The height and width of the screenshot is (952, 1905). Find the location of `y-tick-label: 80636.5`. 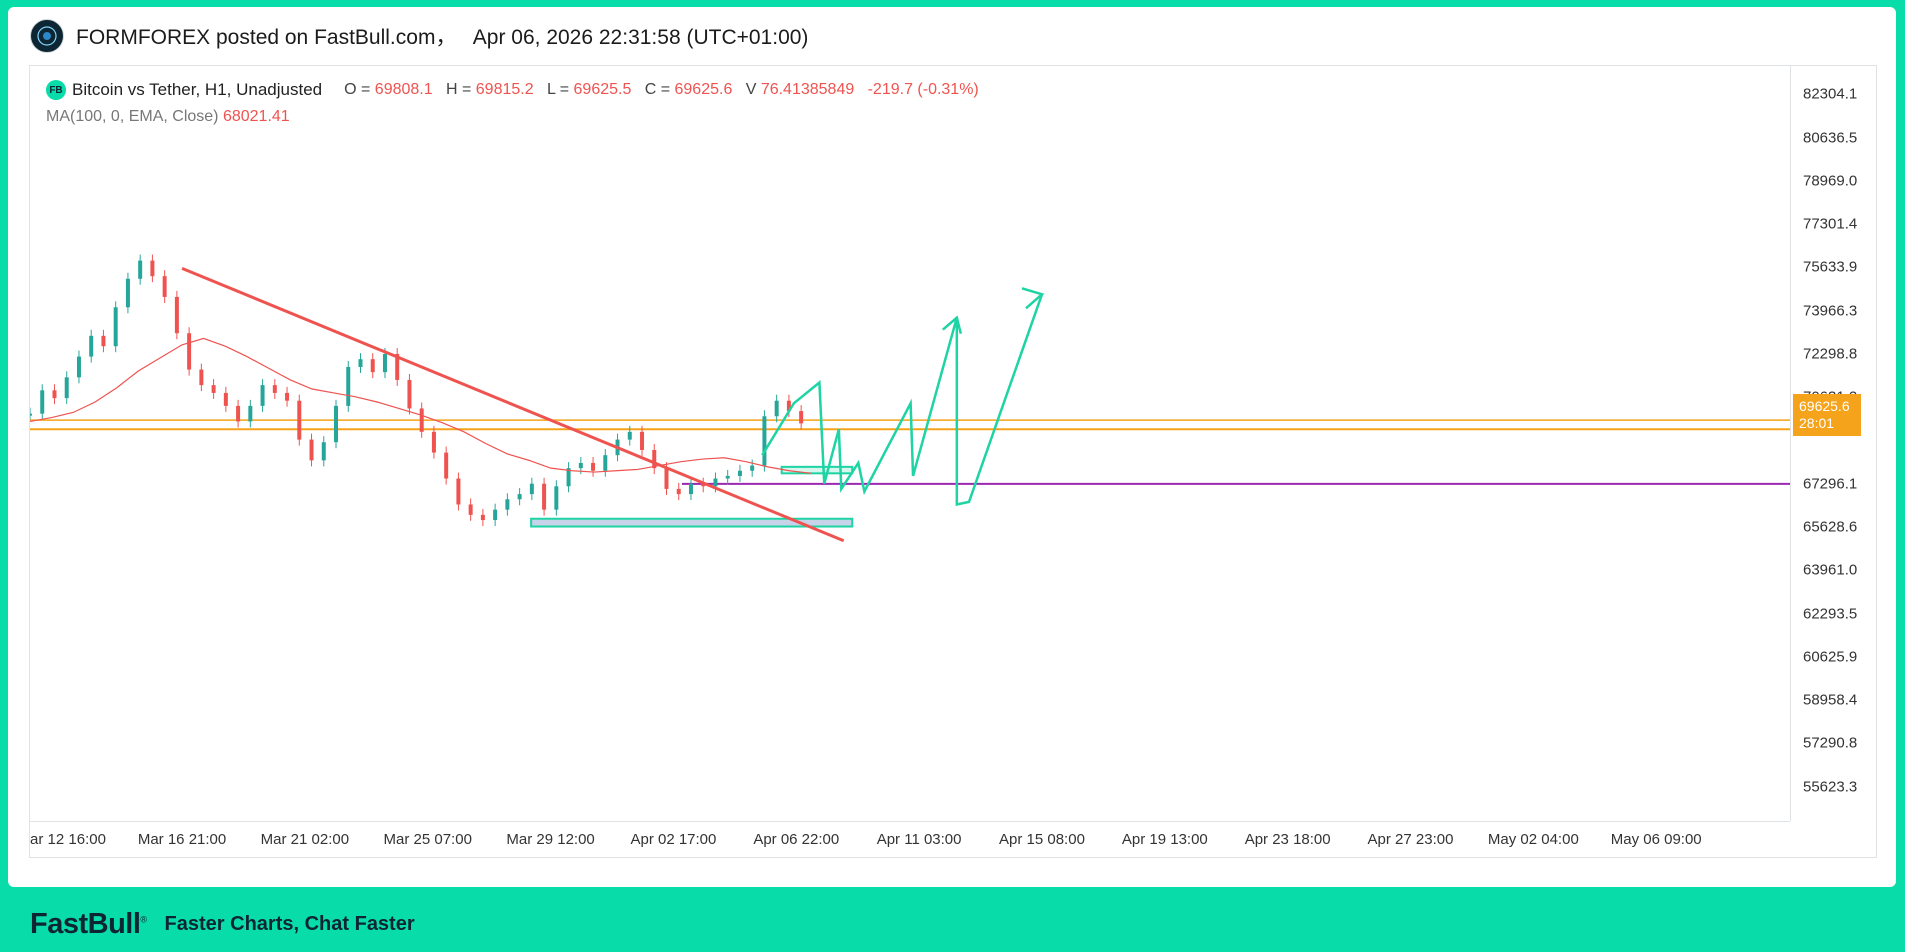

y-tick-label: 80636.5 is located at coordinates (1830, 138).